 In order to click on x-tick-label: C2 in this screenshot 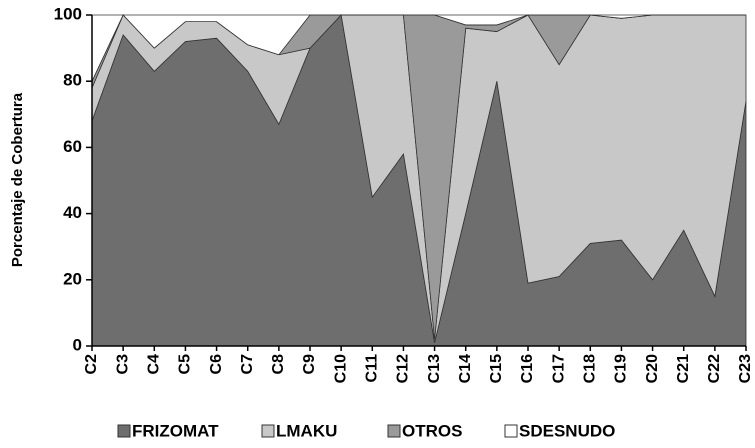, I will do `click(91, 364)`.